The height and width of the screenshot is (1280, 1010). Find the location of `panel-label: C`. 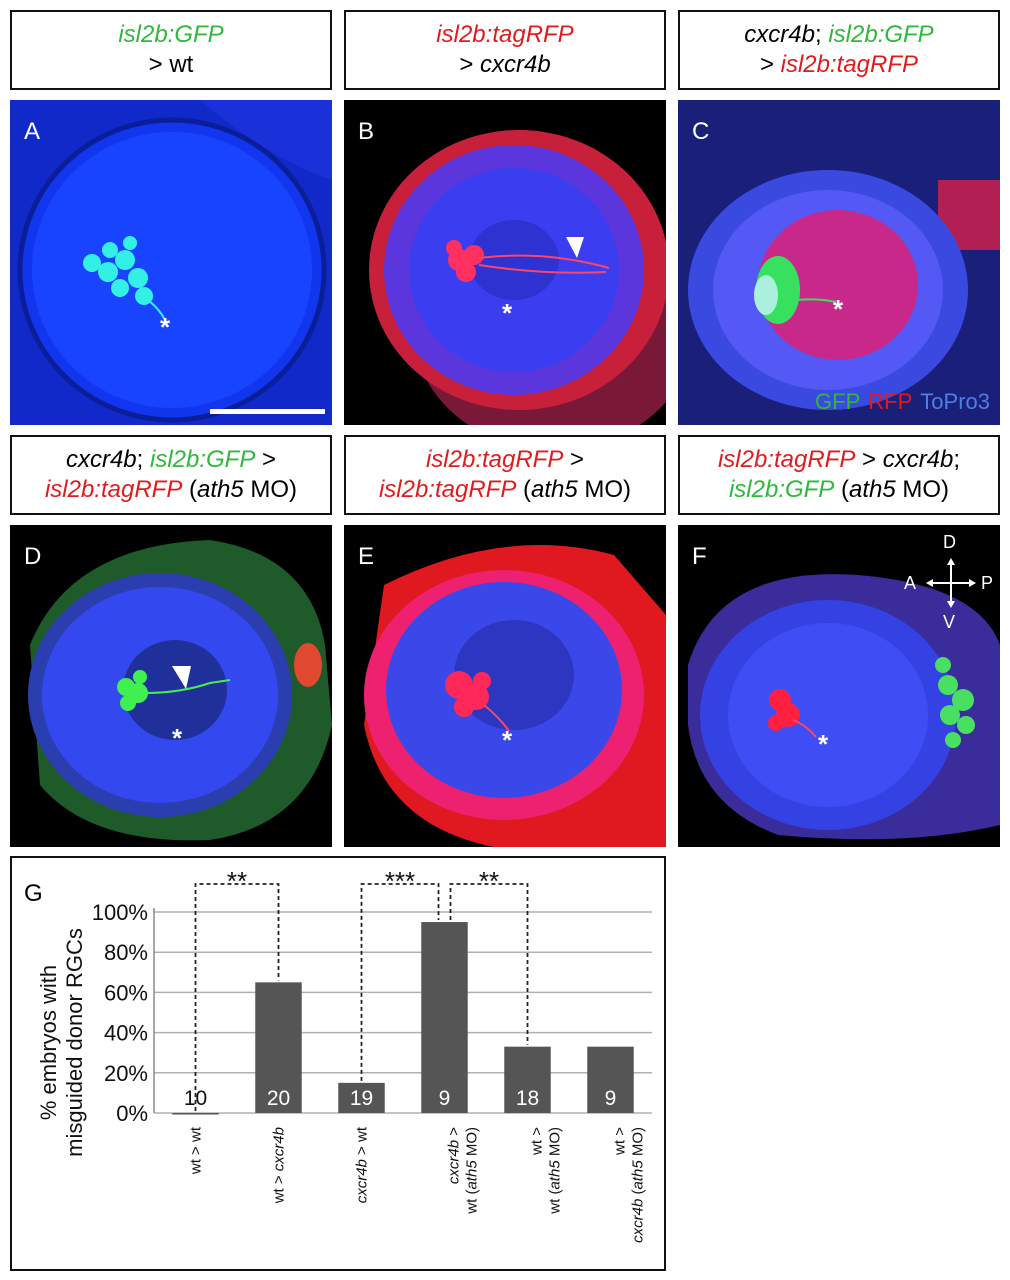

panel-label: C is located at coordinates (701, 131).